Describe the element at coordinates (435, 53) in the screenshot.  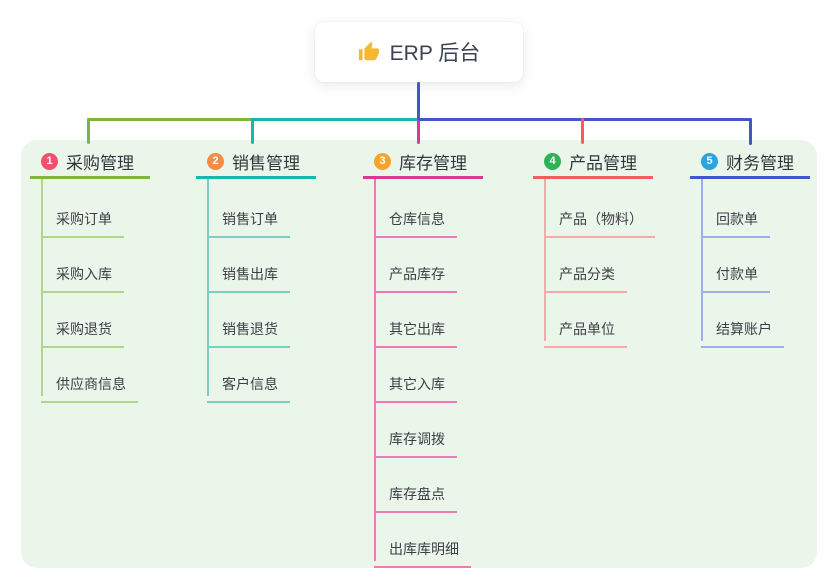
I see `root-node-label: ERP 后台` at that location.